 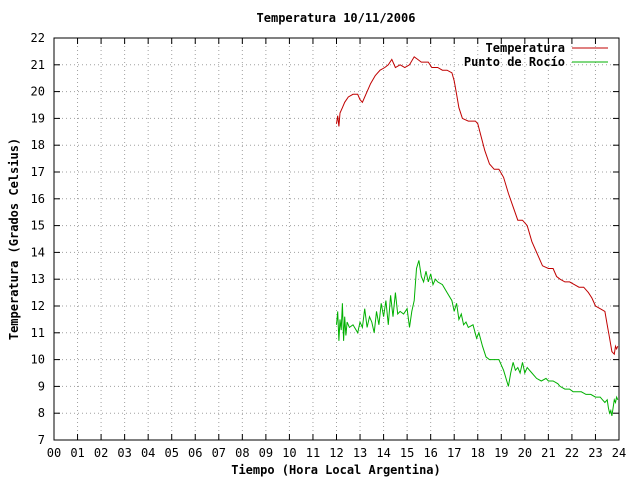 What do you see at coordinates (38, 360) in the screenshot?
I see `y-tick-label: 10` at bounding box center [38, 360].